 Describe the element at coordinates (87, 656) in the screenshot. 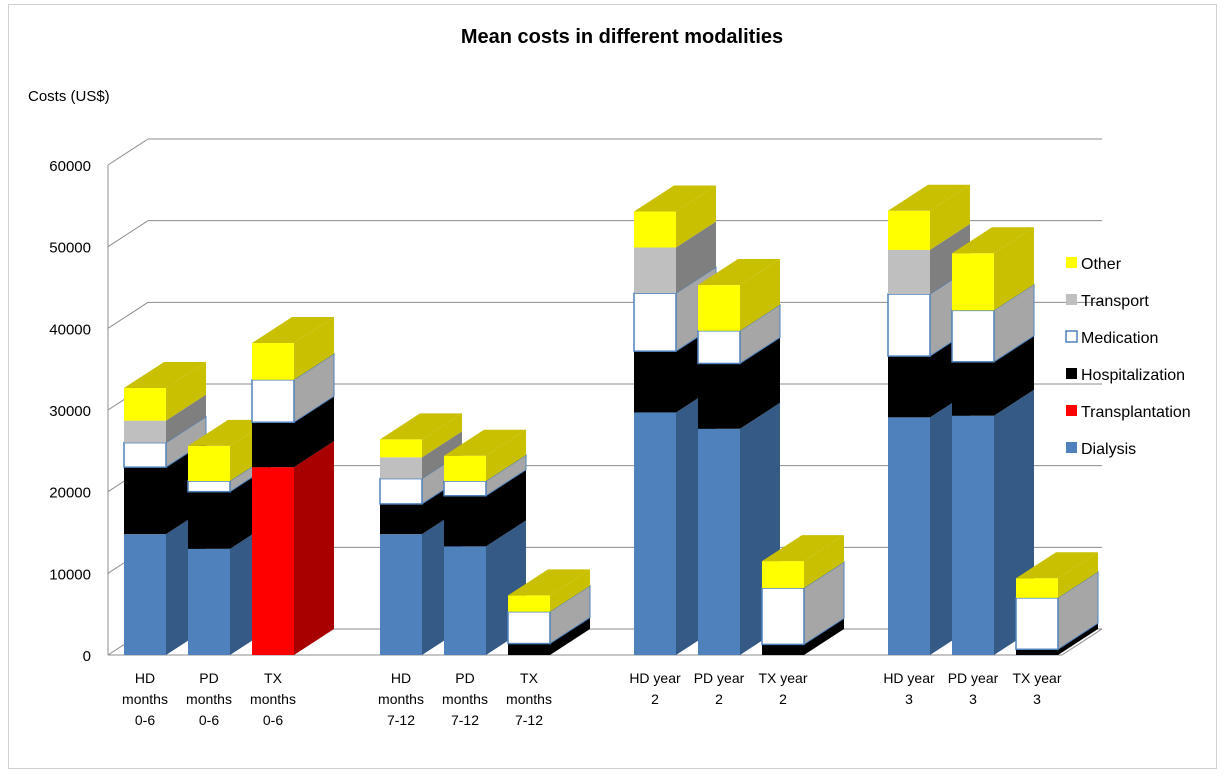

I see `y-tick-label: 0` at that location.